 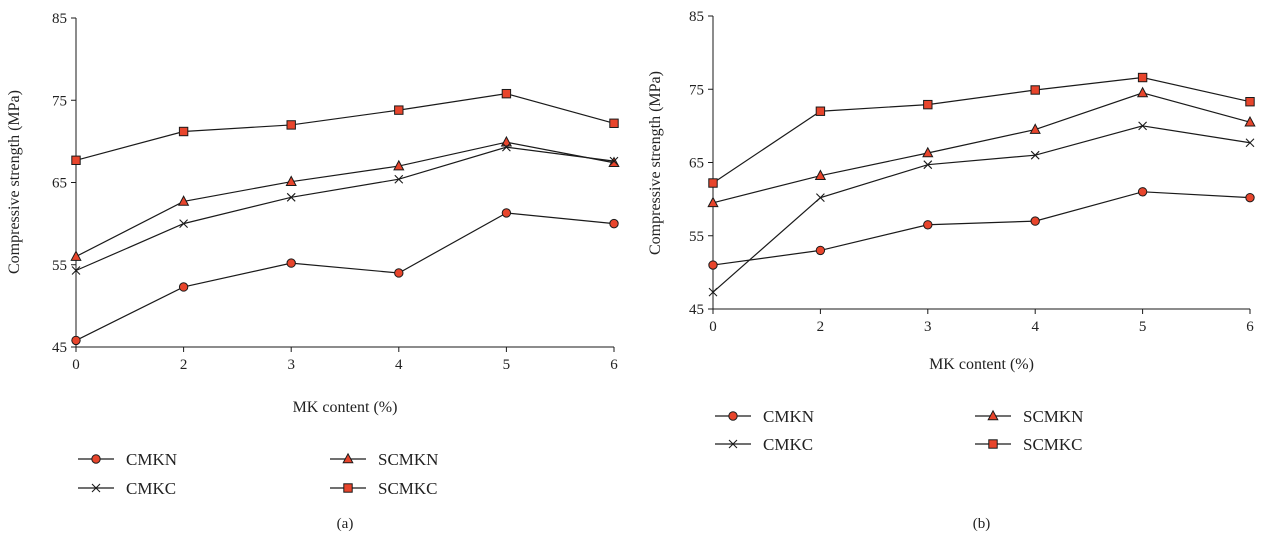 What do you see at coordinates (348, 458) in the screenshot?
I see `legend-marker-triangle` at bounding box center [348, 458].